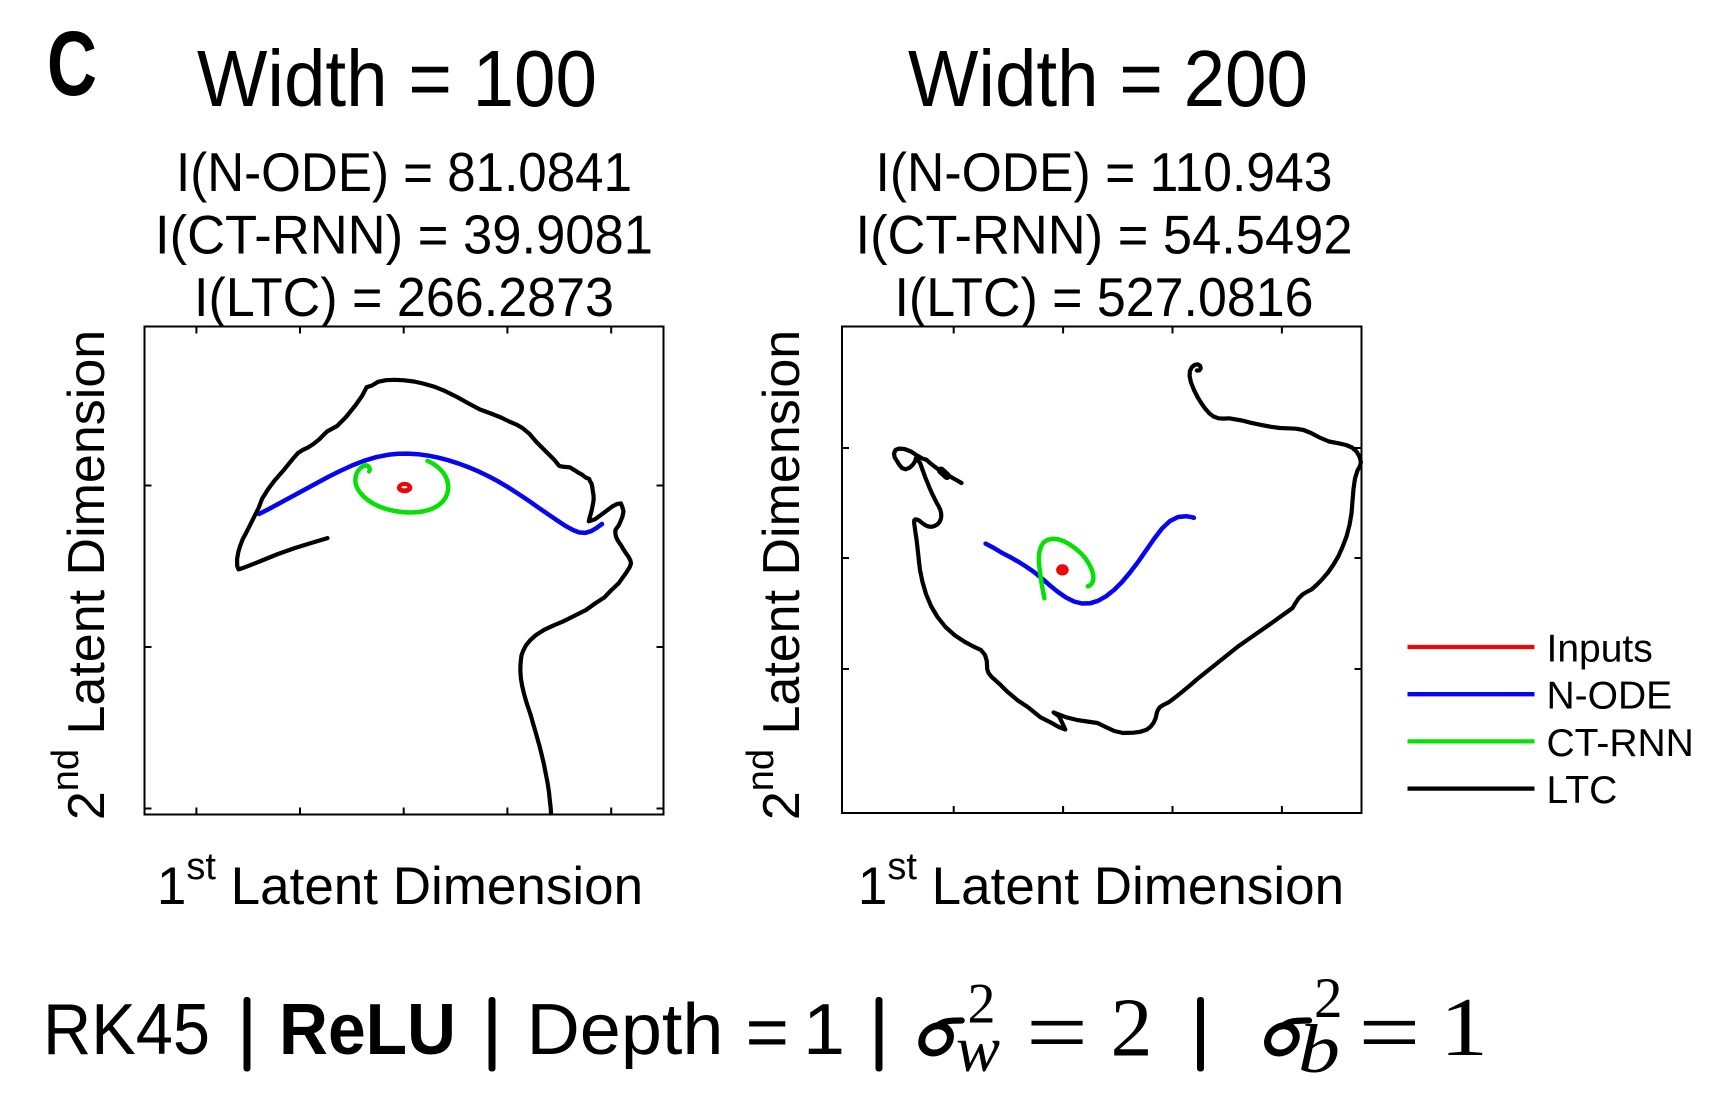  I want to click on svg-text: ReLU, so click(367, 1030).